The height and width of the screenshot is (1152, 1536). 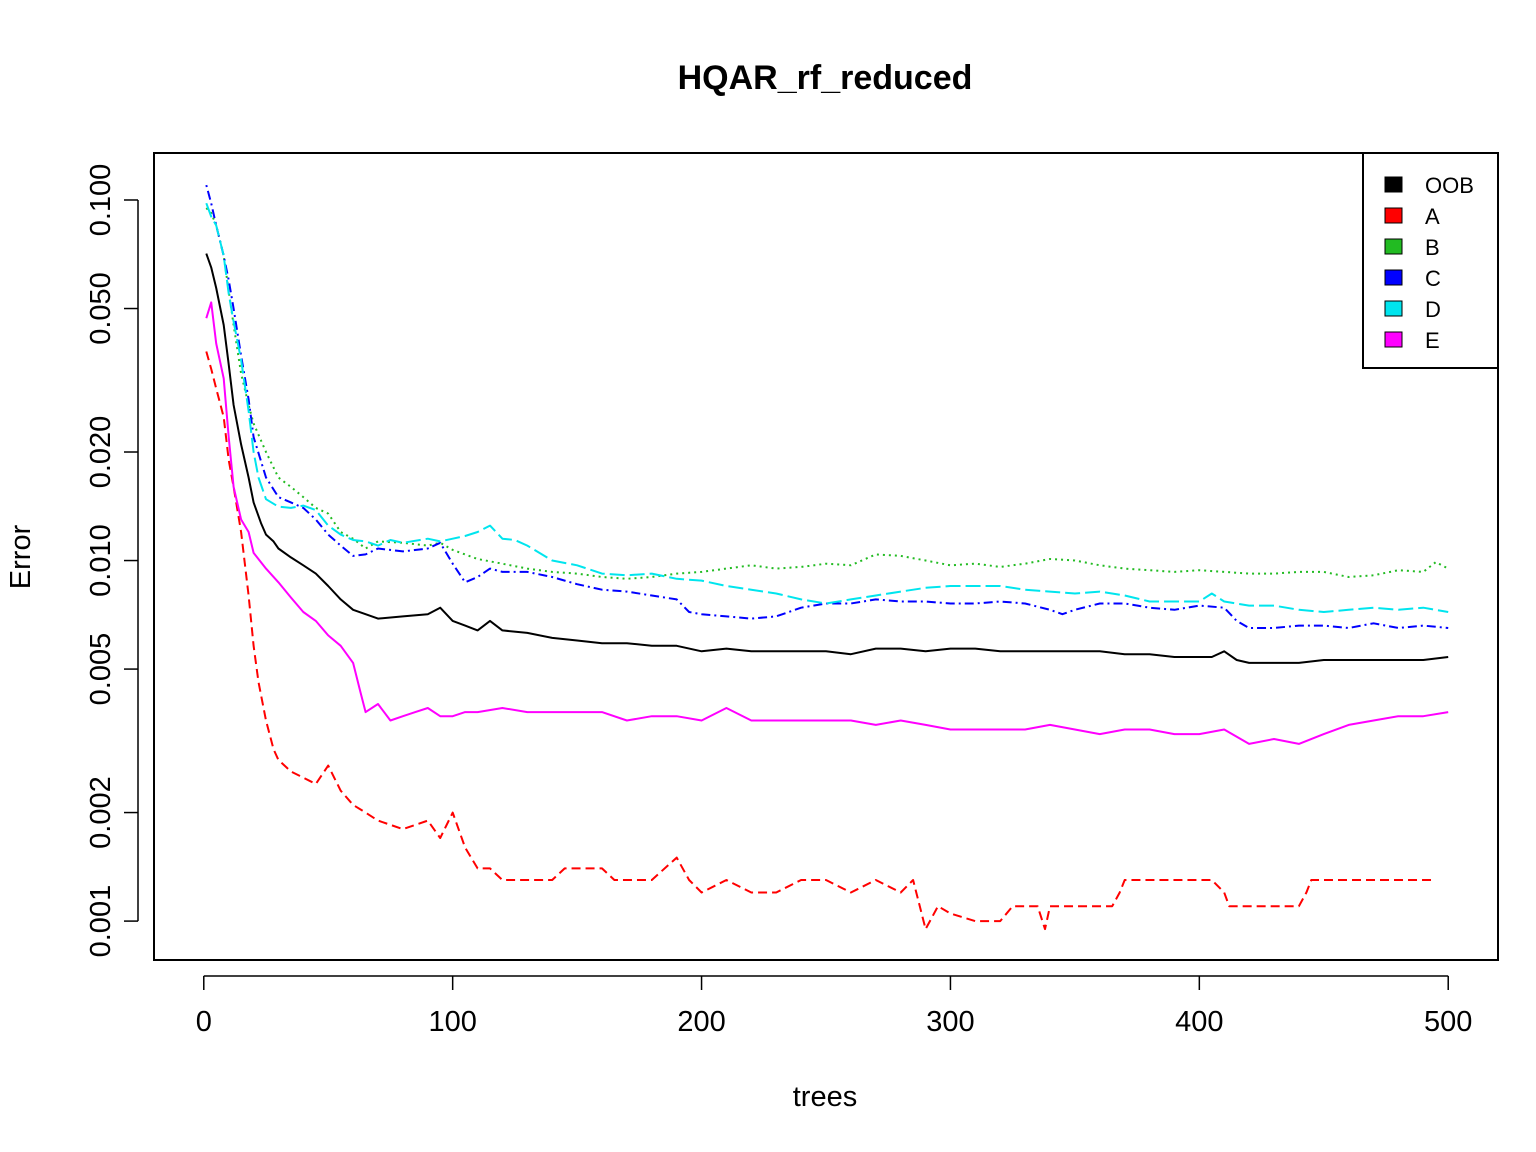 I want to click on legend-label-b: B, so click(x=1432, y=247).